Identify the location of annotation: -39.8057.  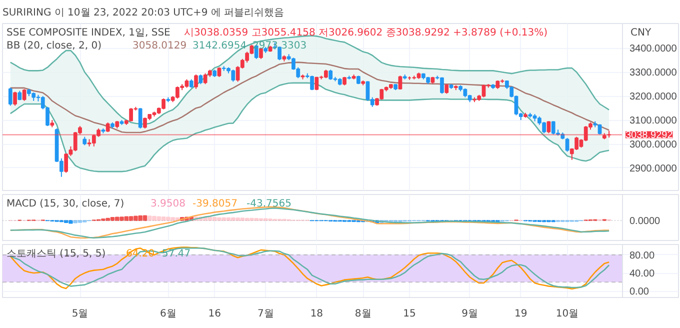
(215, 204).